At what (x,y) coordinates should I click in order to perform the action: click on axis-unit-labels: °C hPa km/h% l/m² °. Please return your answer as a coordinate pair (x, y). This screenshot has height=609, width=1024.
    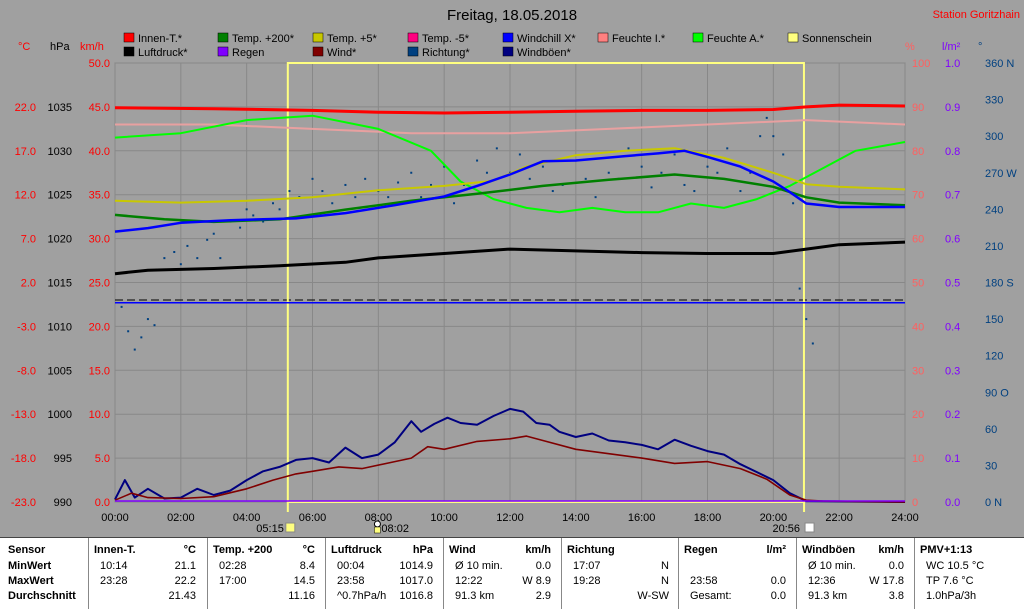
    Looking at the image, I should click on (500, 47).